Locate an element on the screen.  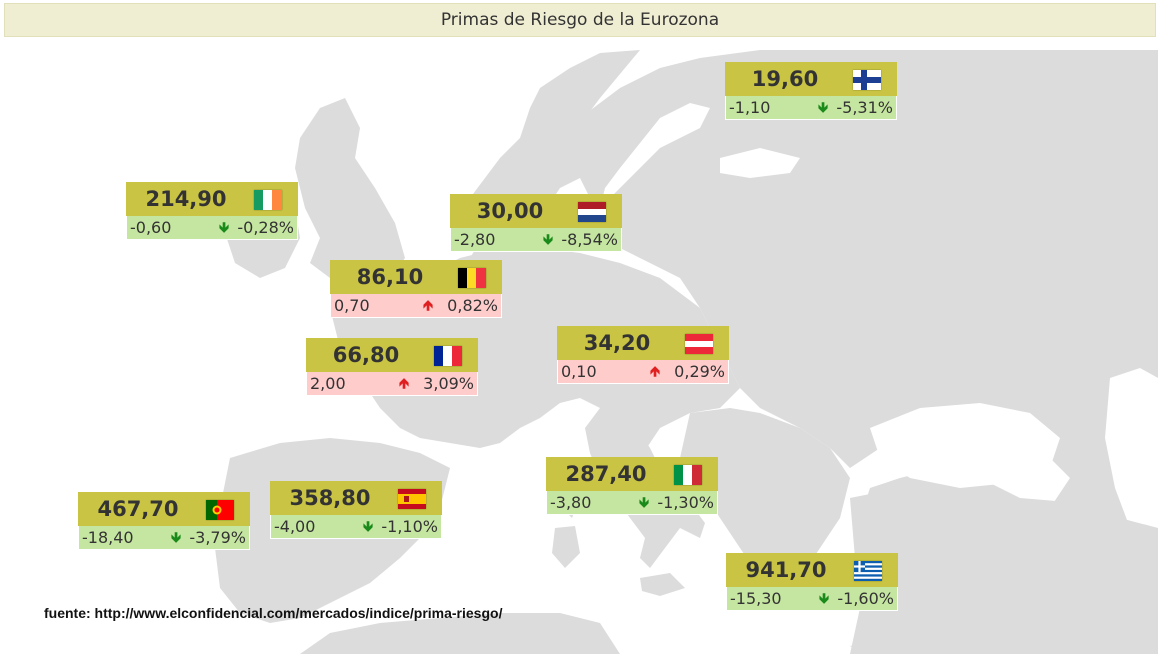
belgium-flag-icon is located at coordinates (472, 278).